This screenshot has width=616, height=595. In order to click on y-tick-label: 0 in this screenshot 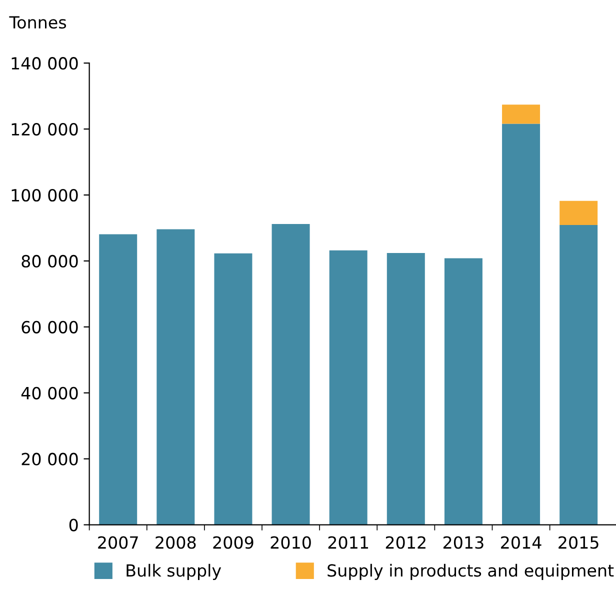, I will do `click(73, 525)`.